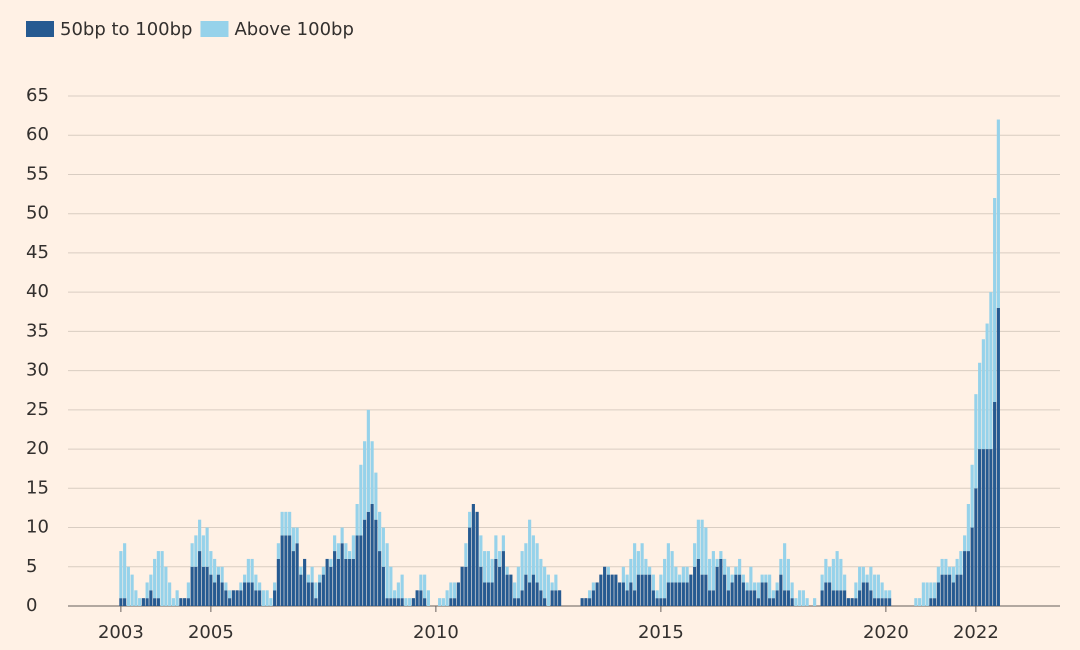  Describe the element at coordinates (40, 29) in the screenshot. I see `legend-swatch` at that location.